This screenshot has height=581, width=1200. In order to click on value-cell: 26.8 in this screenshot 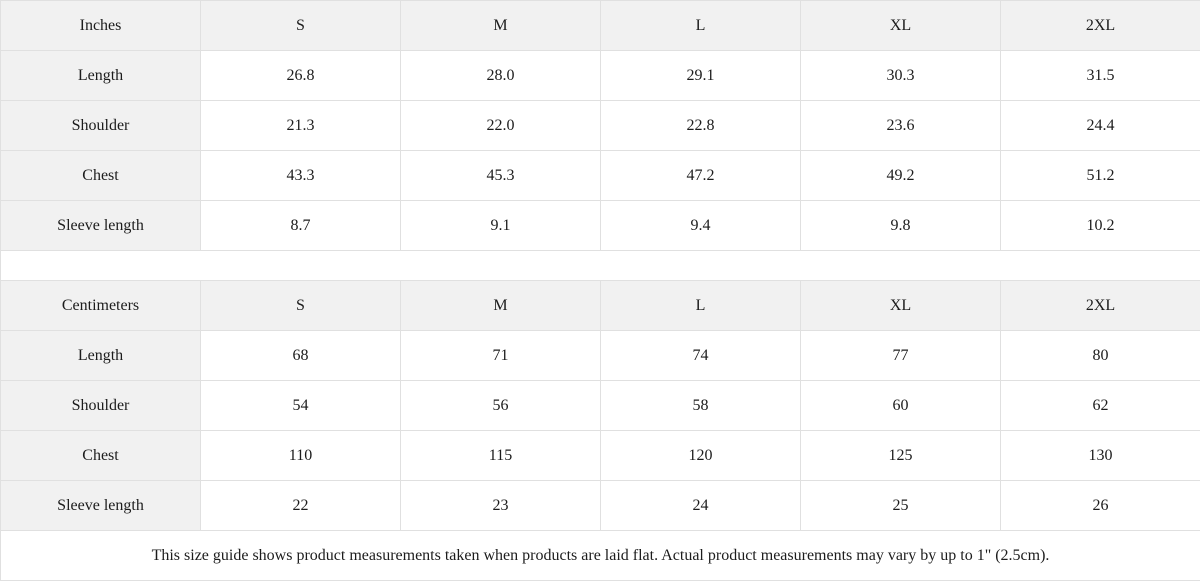, I will do `click(301, 76)`.